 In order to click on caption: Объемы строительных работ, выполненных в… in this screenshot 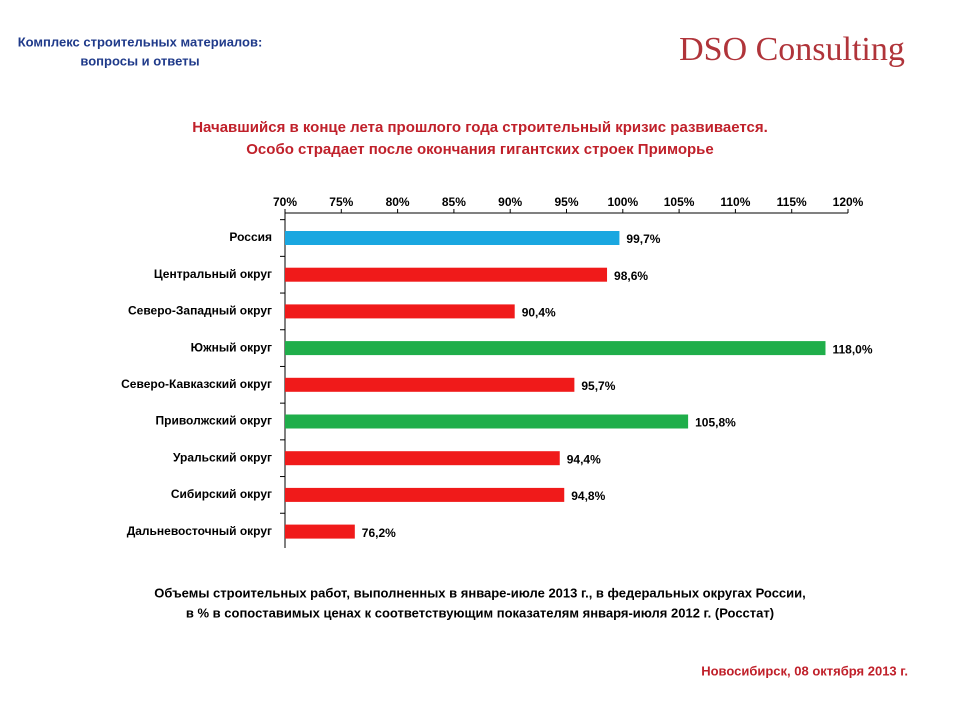, I will do `click(480, 592)`.